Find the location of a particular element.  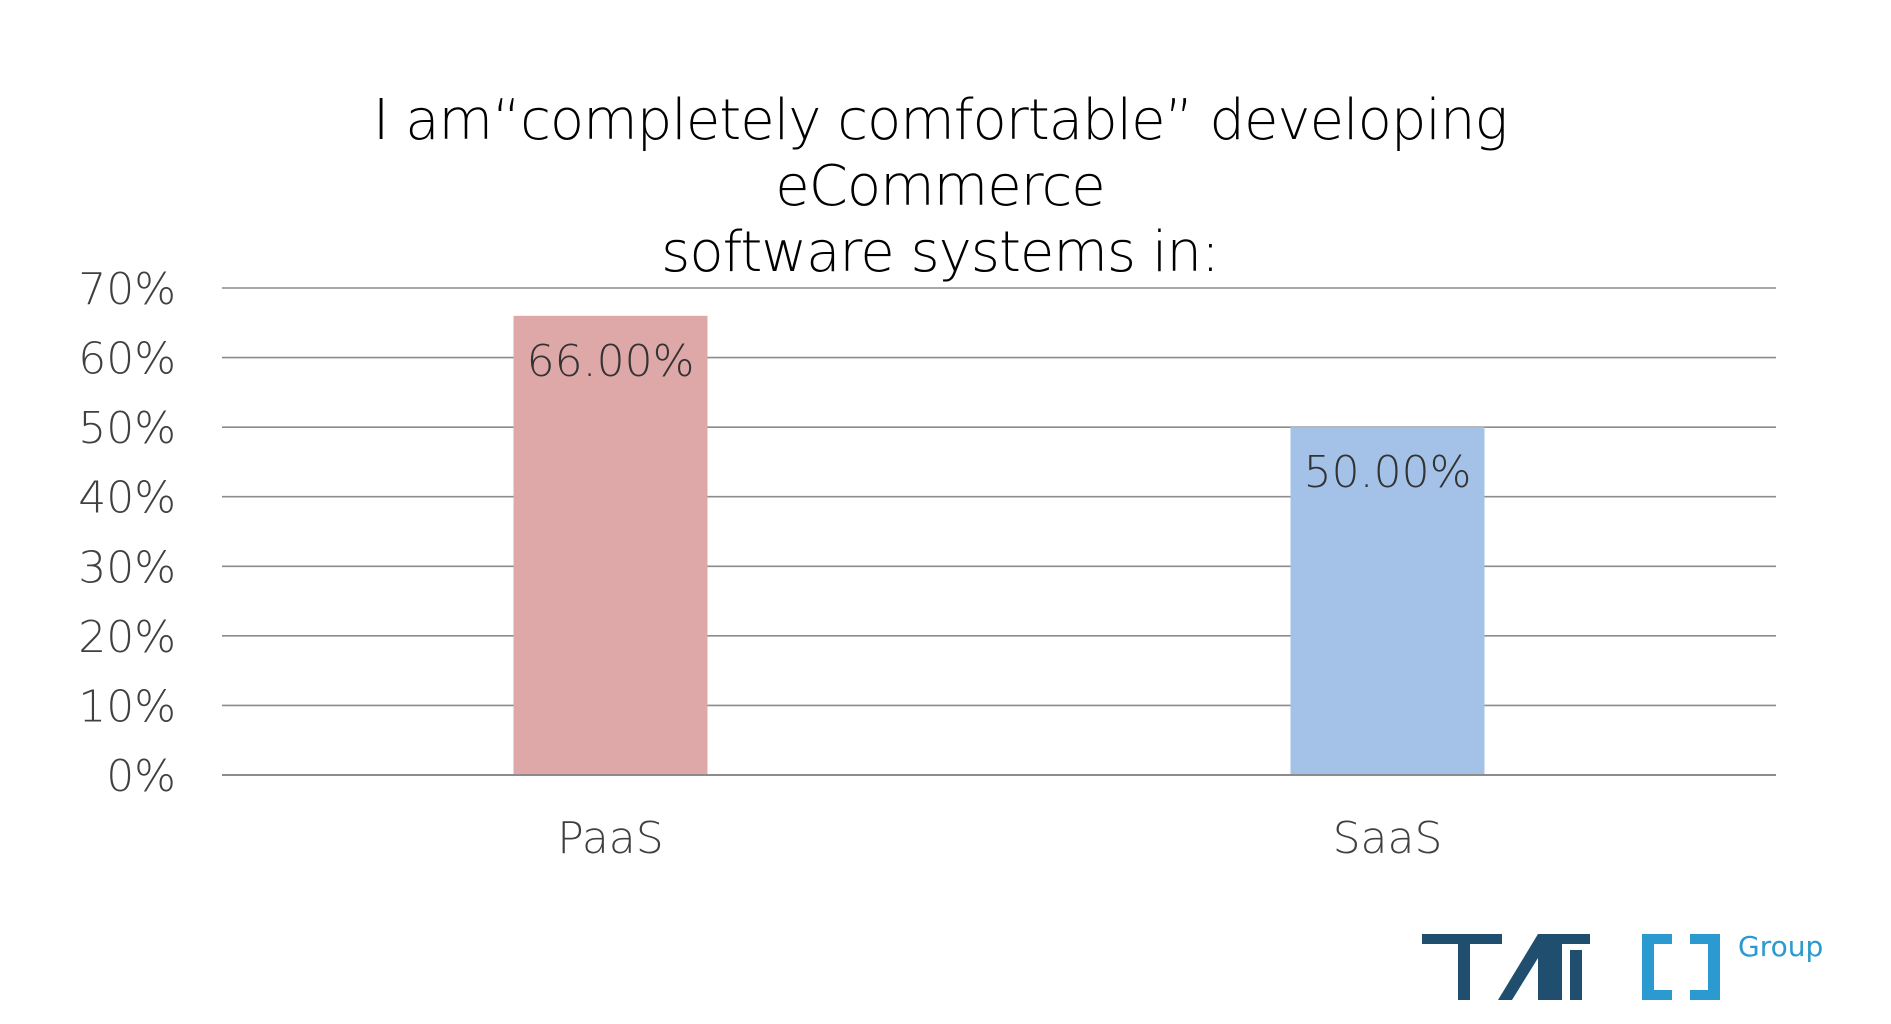

chart-title-line-2: software systems in: is located at coordinates (940, 252).